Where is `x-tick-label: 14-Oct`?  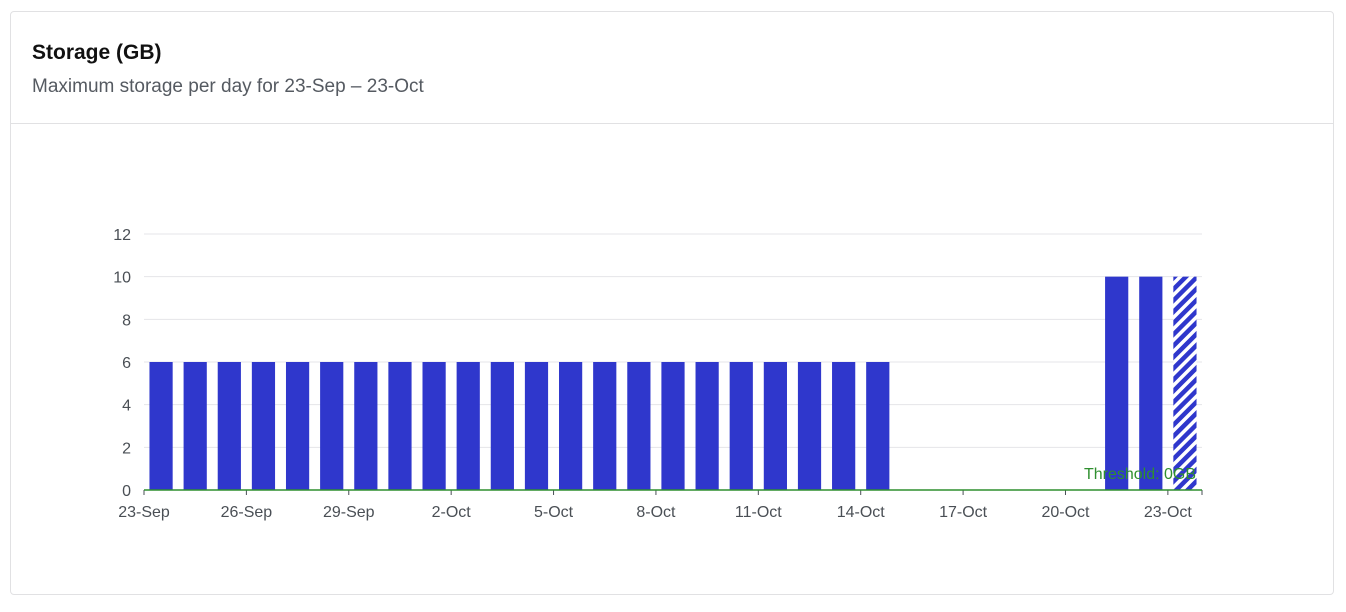
x-tick-label: 14-Oct is located at coordinates (861, 512).